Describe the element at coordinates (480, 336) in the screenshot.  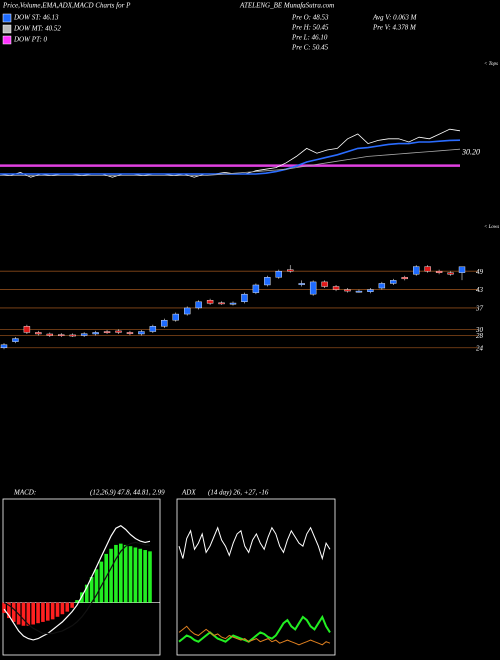
I see `level-label: 28` at that location.